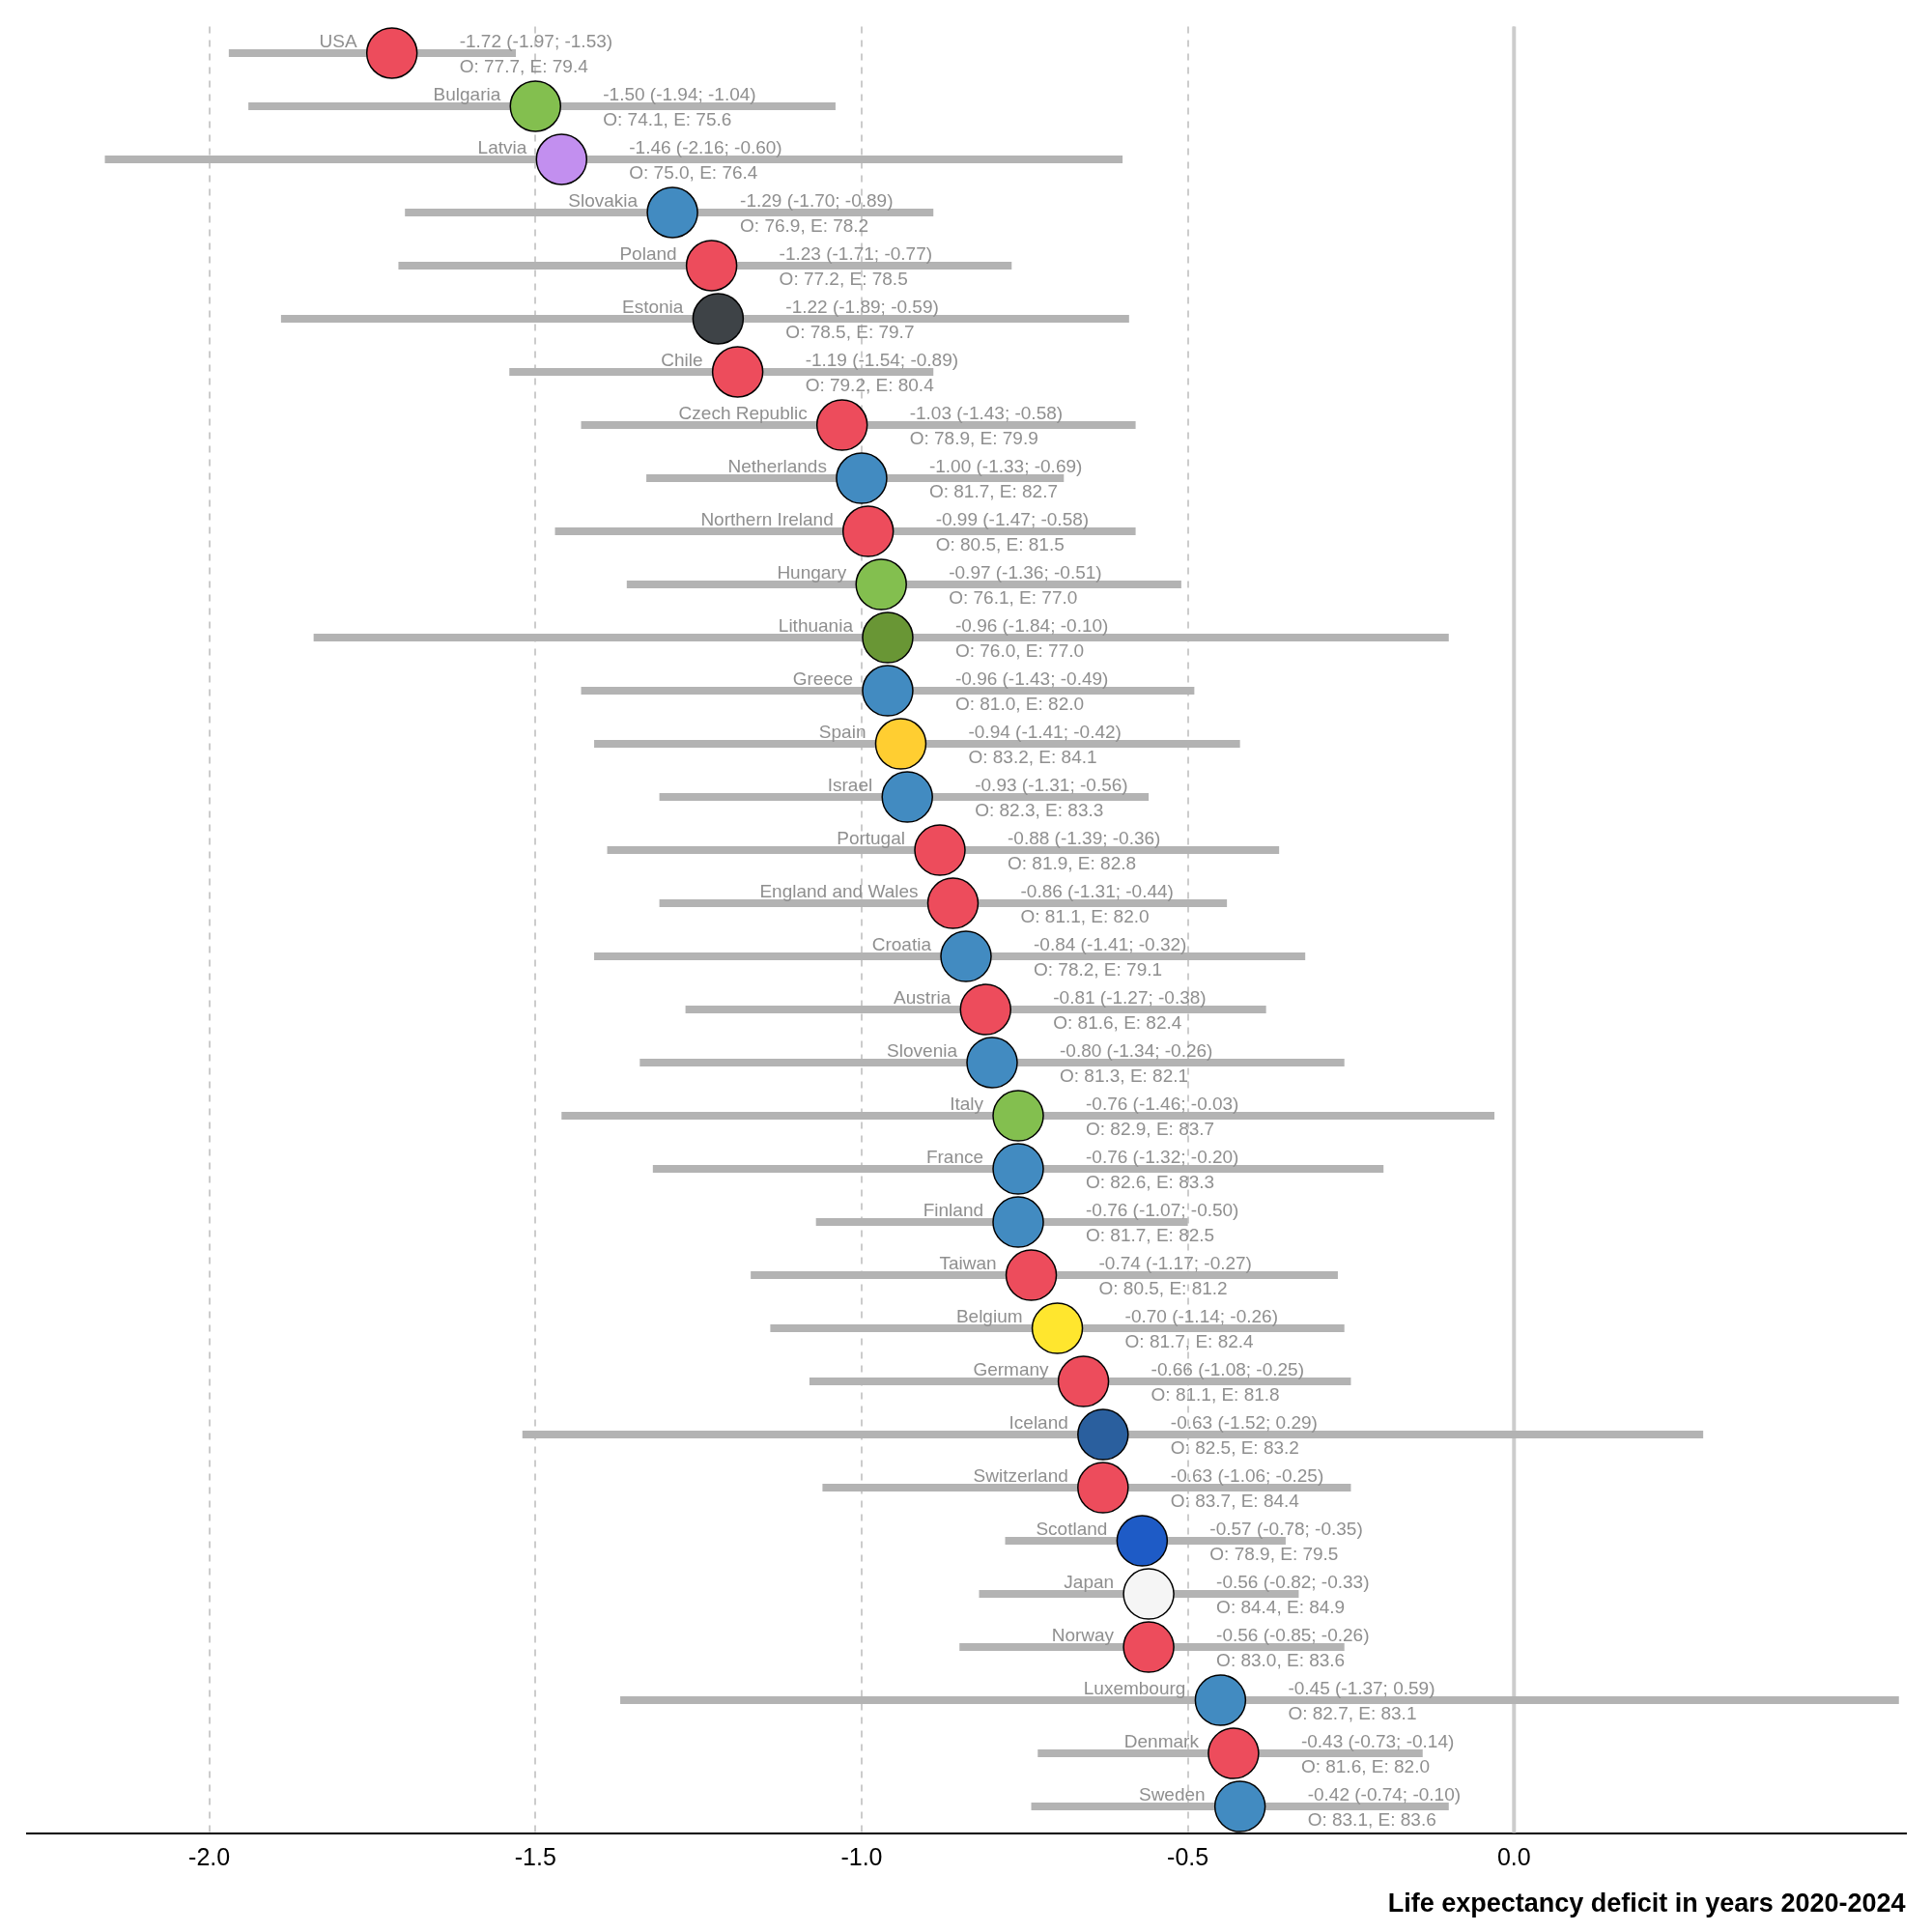 The width and height of the screenshot is (1932, 1932). Describe the element at coordinates (850, 332) in the screenshot. I see `annotation: O: 78.5, E: 79.7` at that location.